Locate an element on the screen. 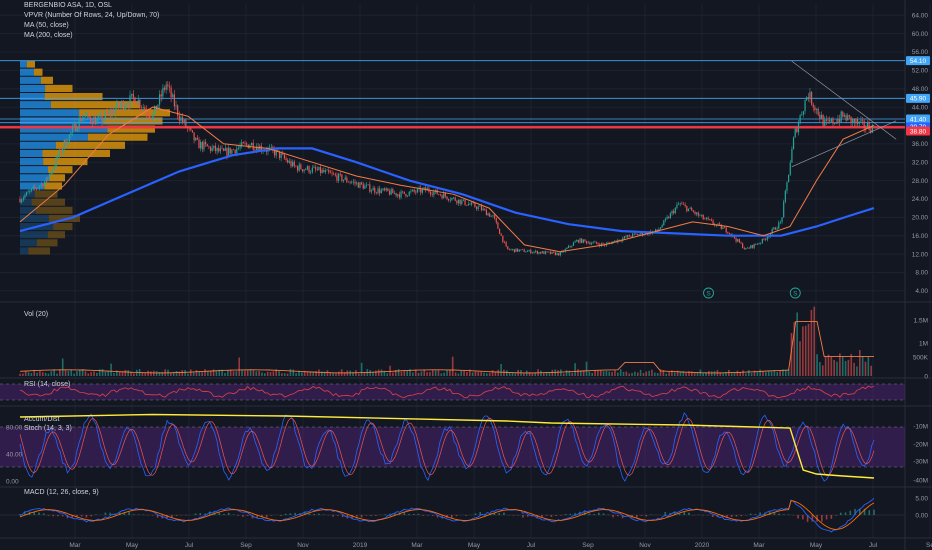 Image resolution: width=932 pixels, height=550 pixels. macd-pane-label: MACD (12, 26, close, 9) is located at coordinates (61, 492).